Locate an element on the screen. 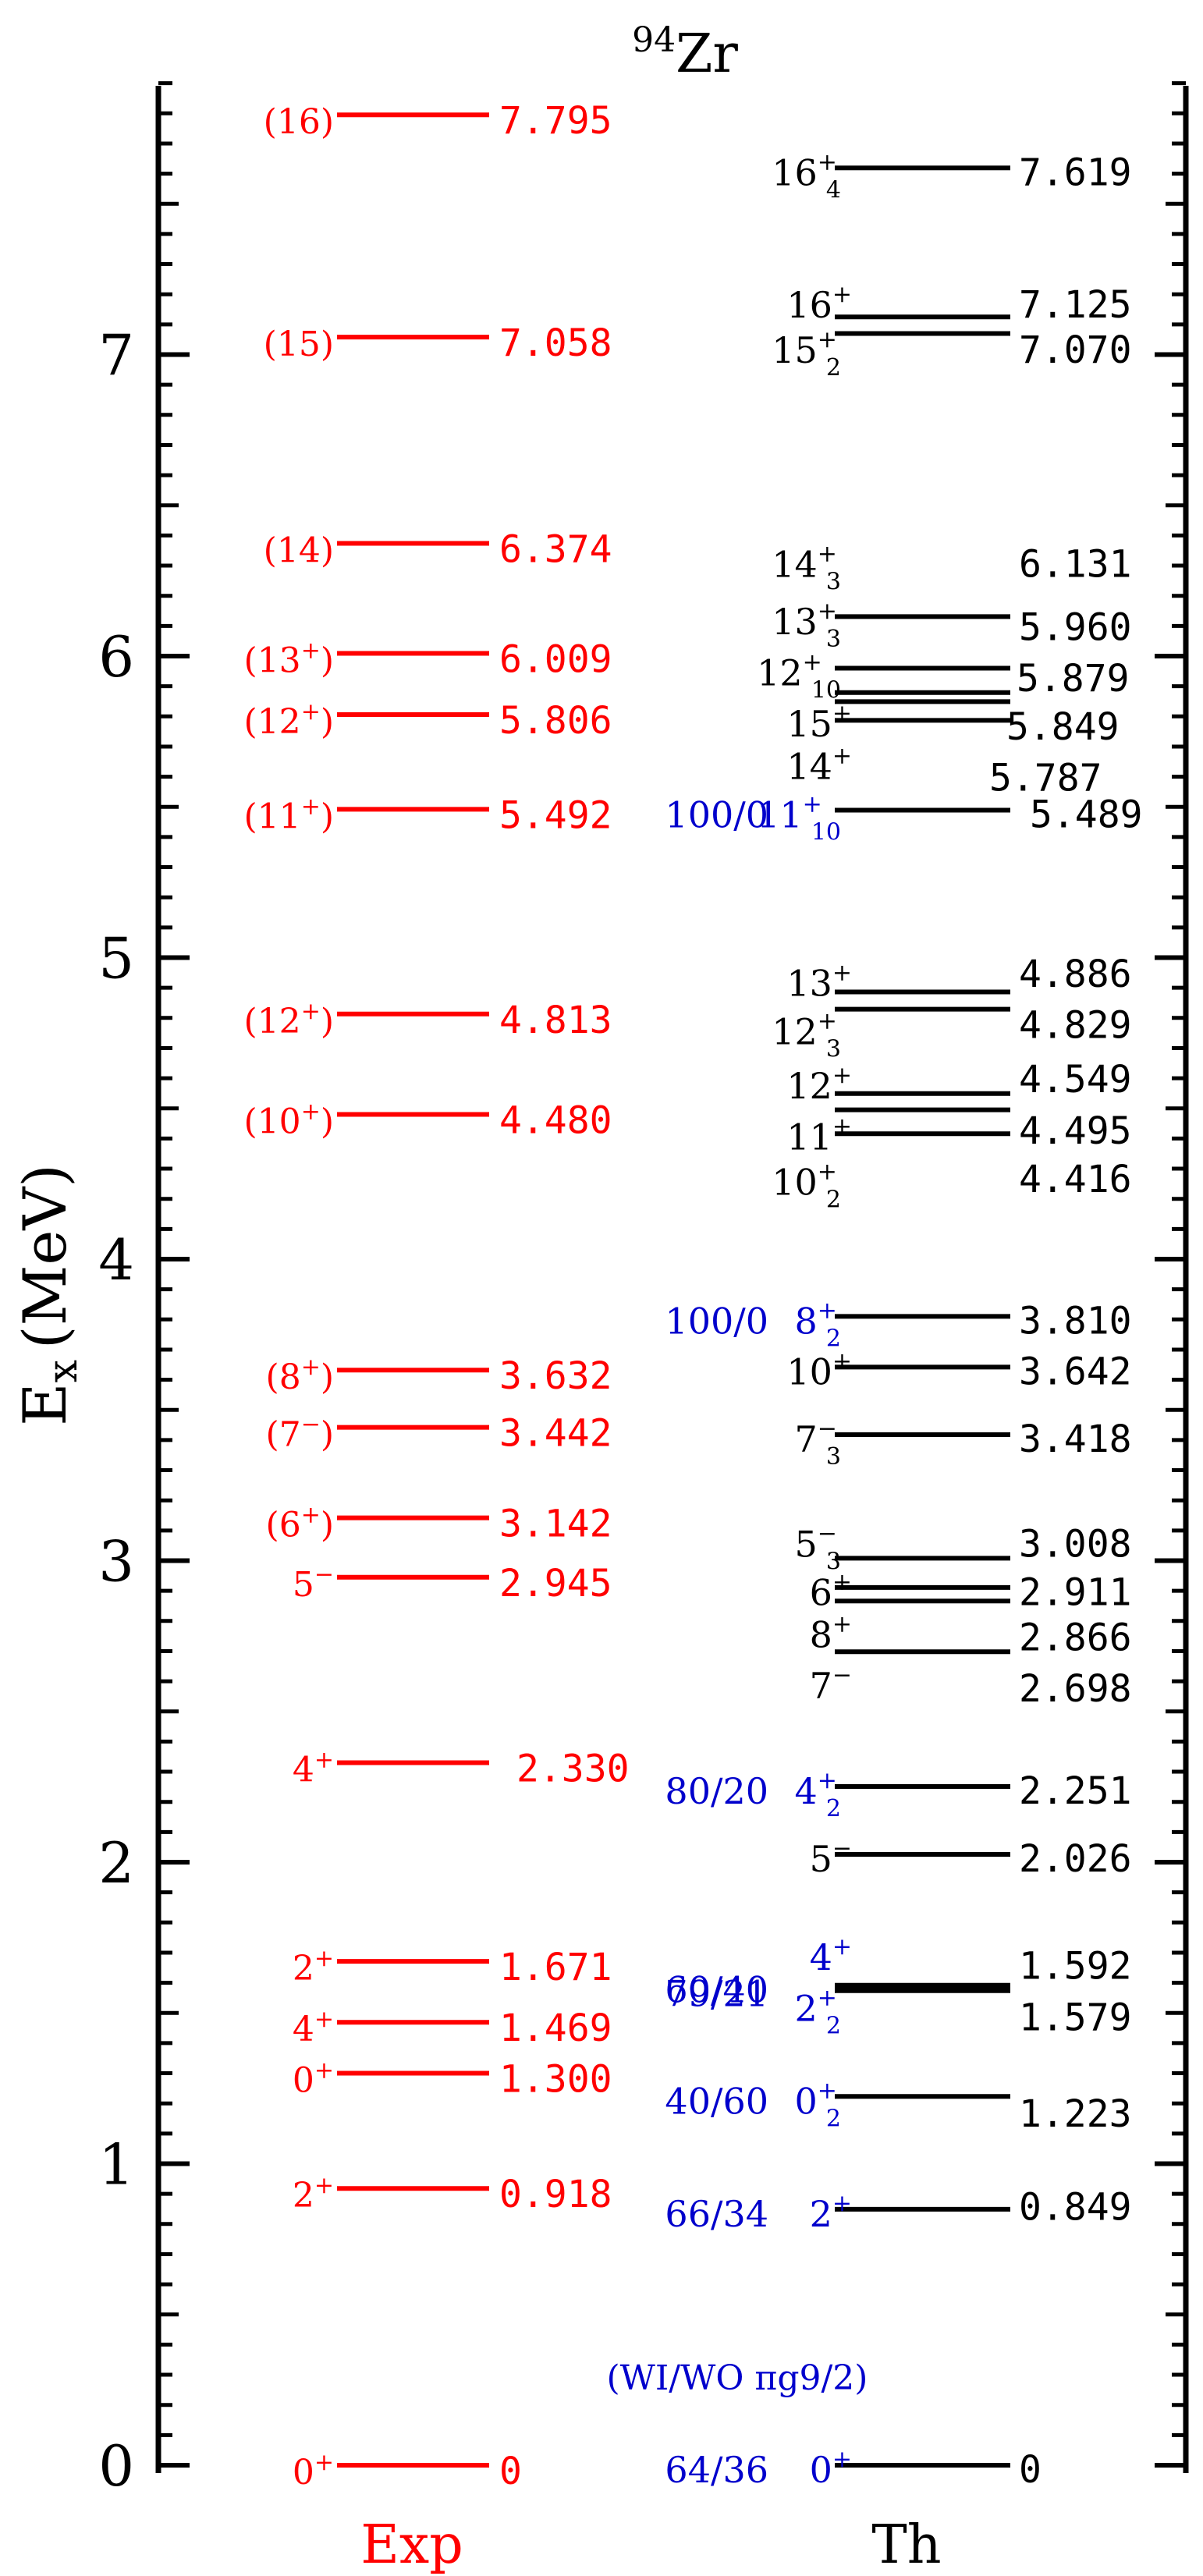 This screenshot has height=2576, width=1203. th-energy-label: 2.026 is located at coordinates (1075, 1859).